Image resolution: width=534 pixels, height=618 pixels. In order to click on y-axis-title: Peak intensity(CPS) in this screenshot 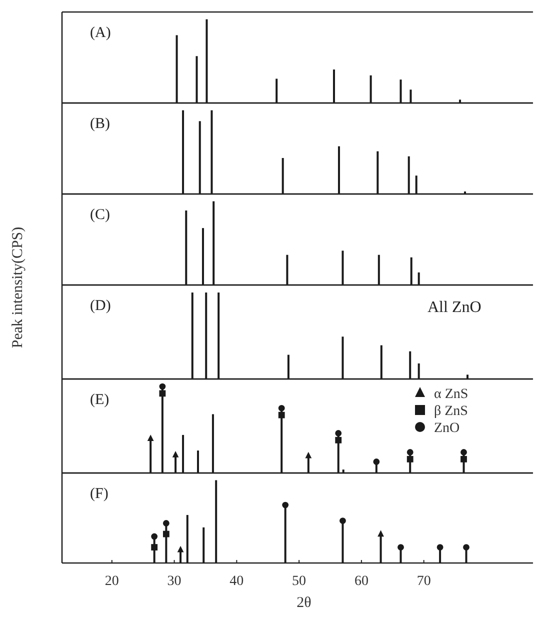, I will do `click(18, 287)`.